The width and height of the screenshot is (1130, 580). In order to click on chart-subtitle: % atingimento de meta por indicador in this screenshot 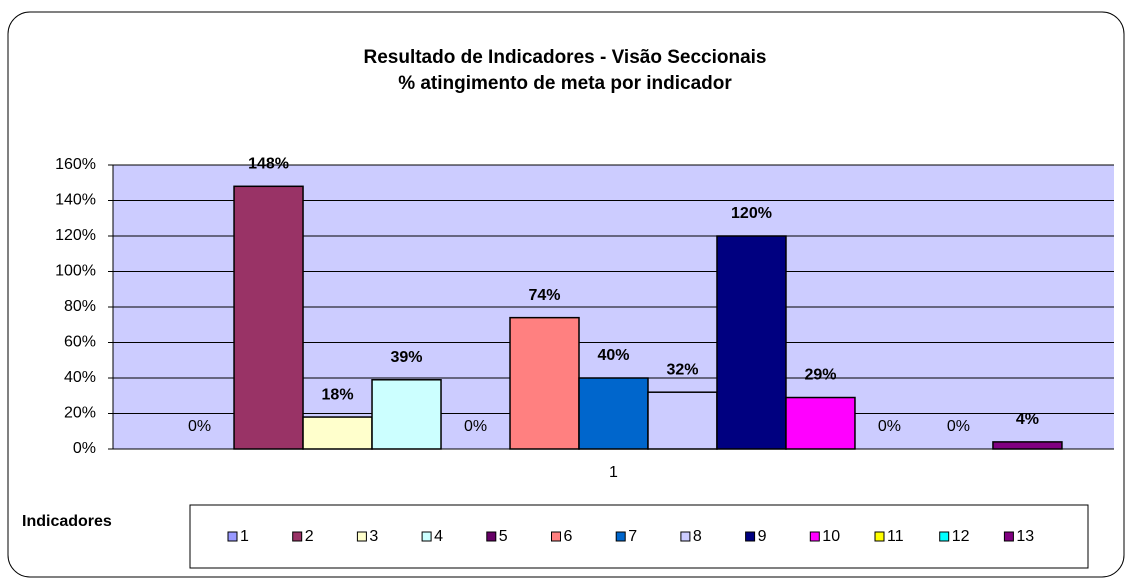, I will do `click(565, 83)`.